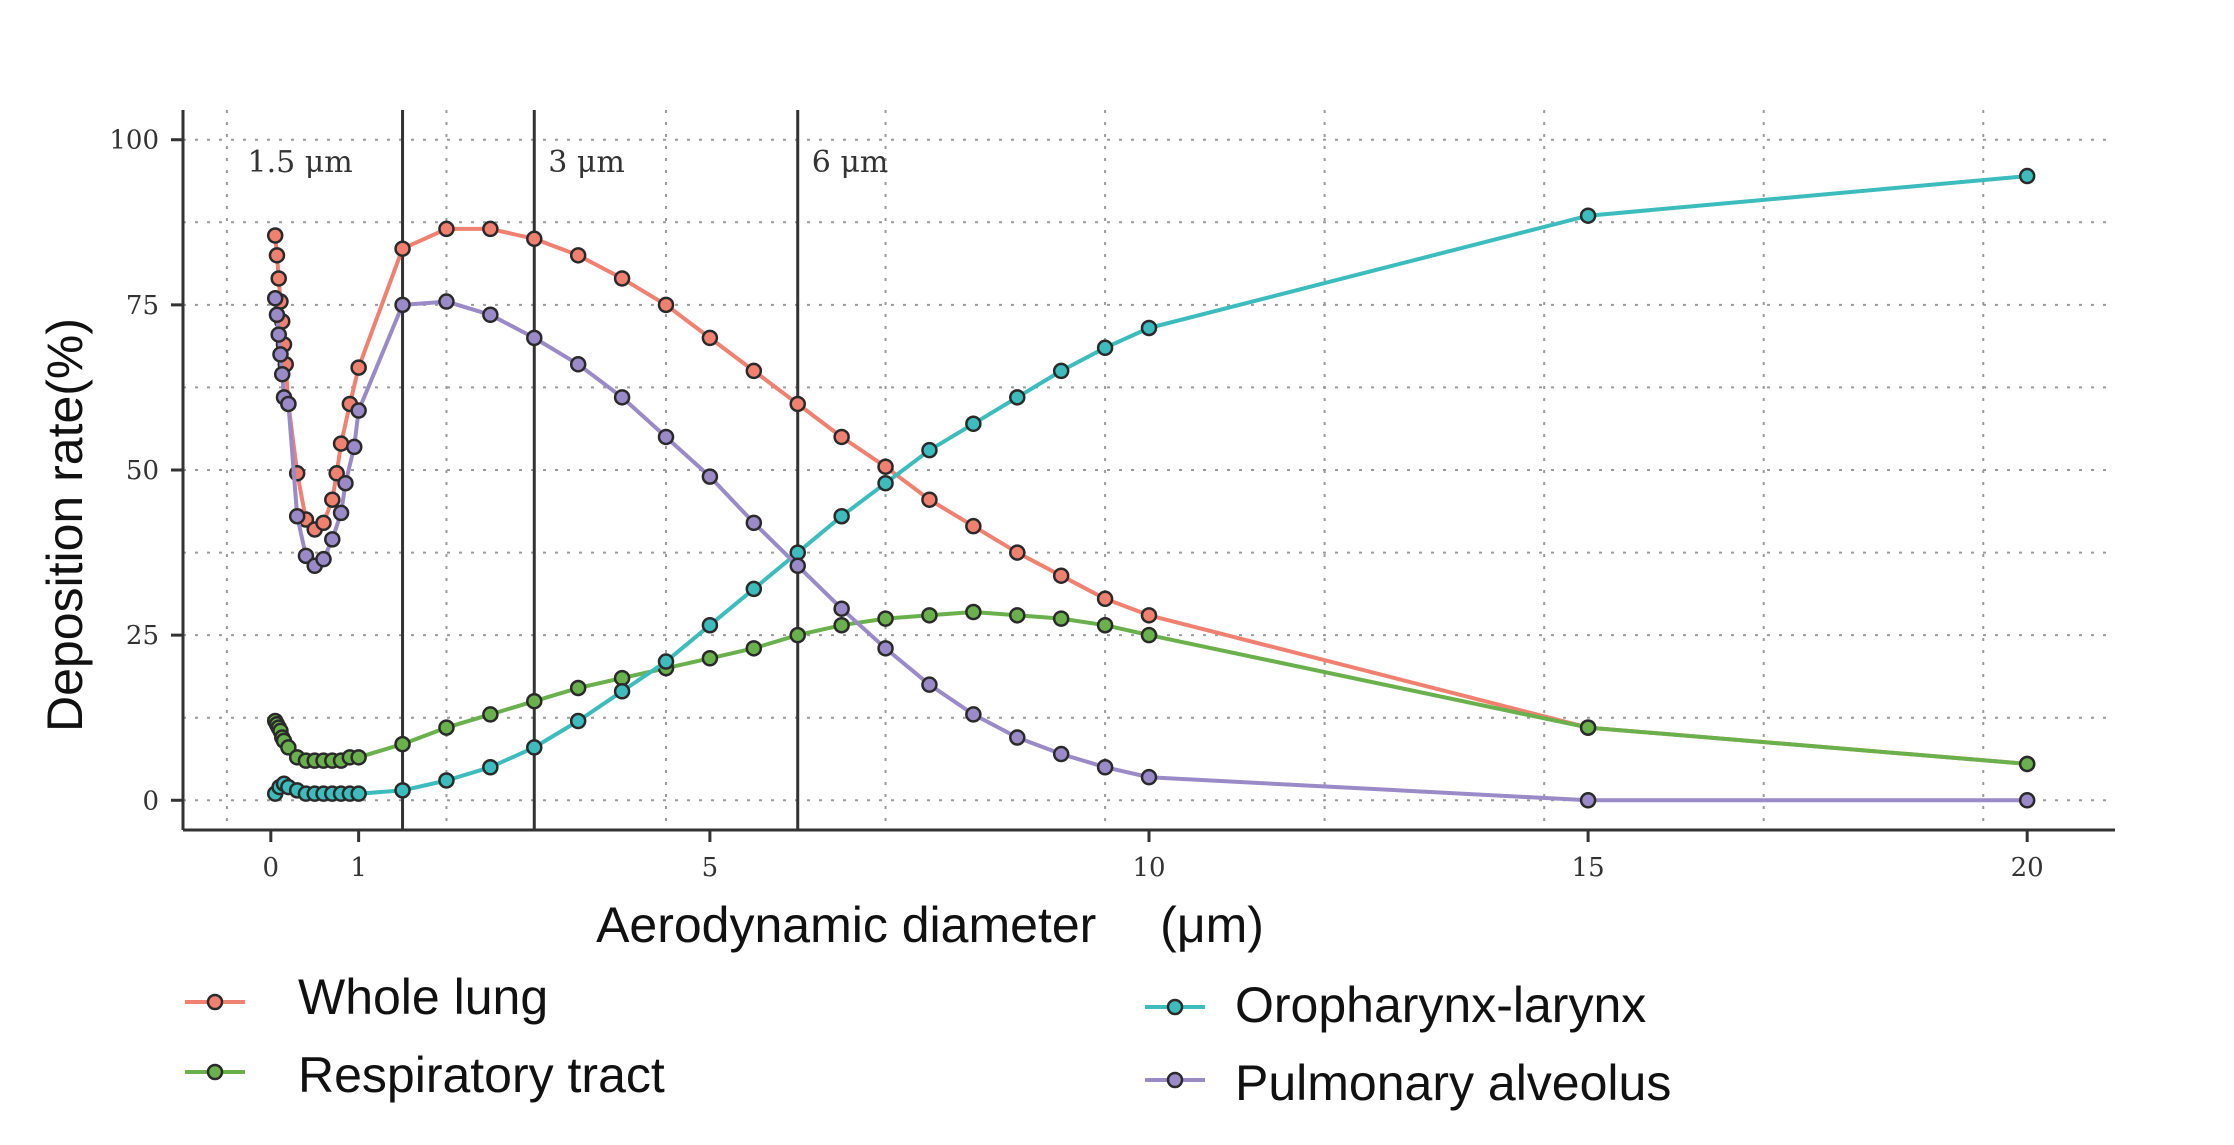 The width and height of the screenshot is (2234, 1145). I want to click on x-tick-label: 15, so click(1588, 868).